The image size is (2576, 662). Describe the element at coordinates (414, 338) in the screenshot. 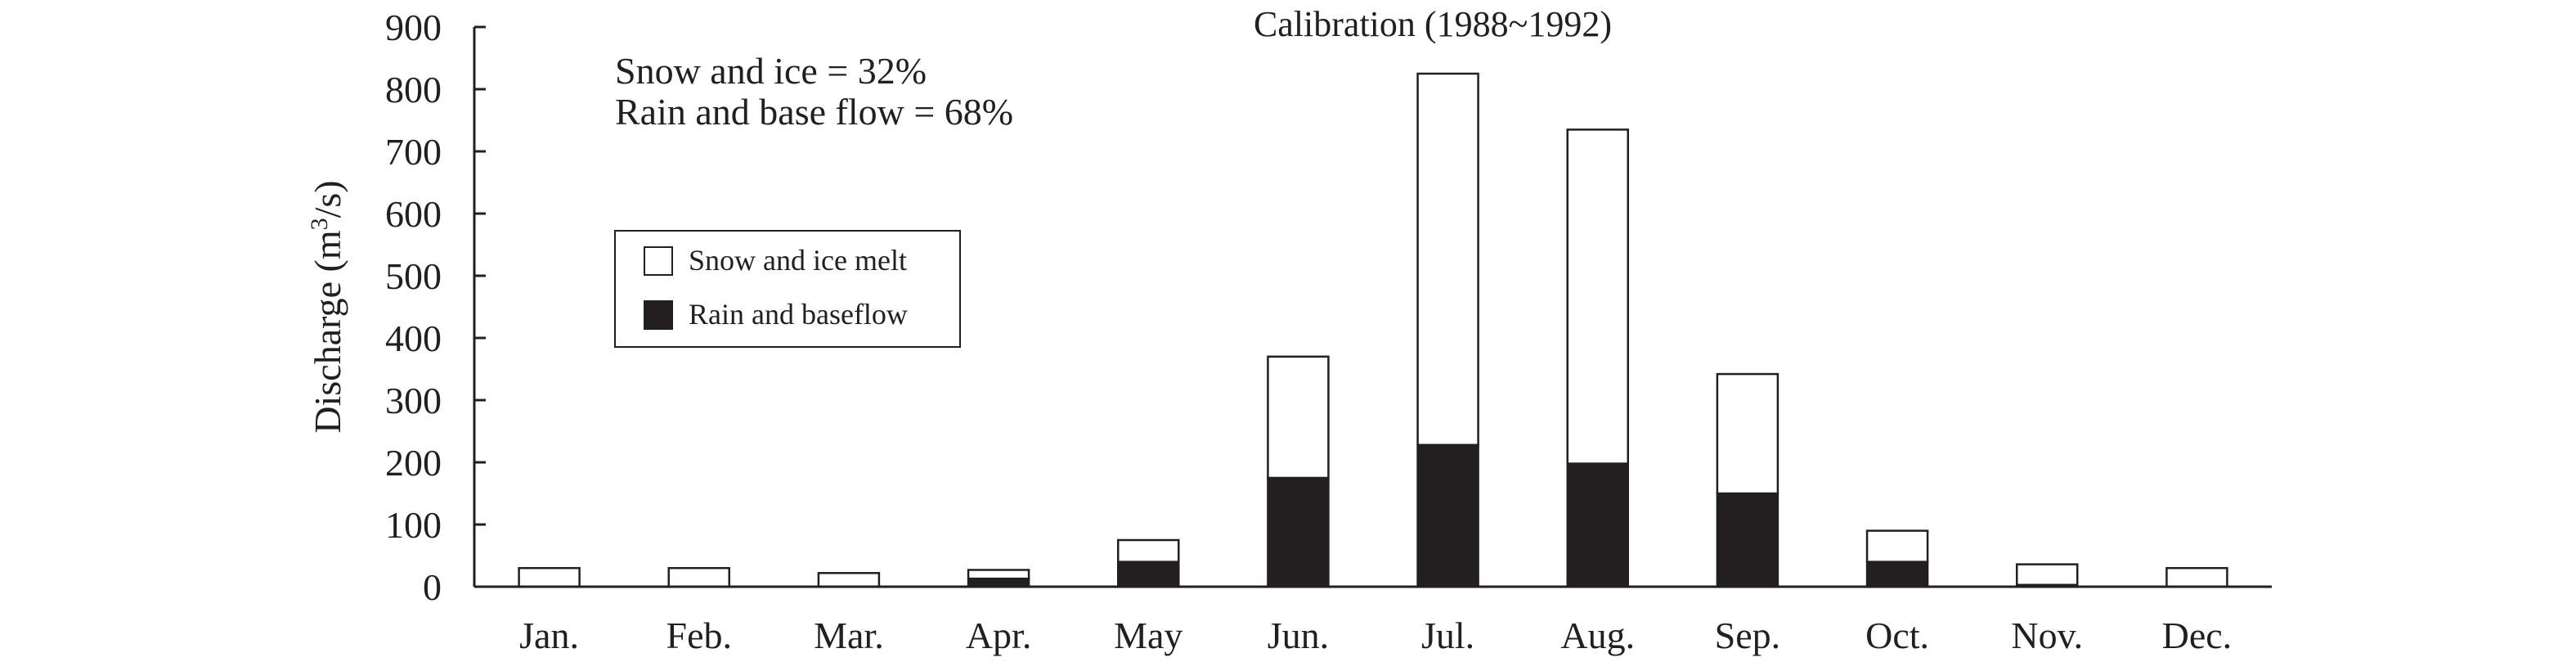

I see `y-tick-label: 400` at that location.